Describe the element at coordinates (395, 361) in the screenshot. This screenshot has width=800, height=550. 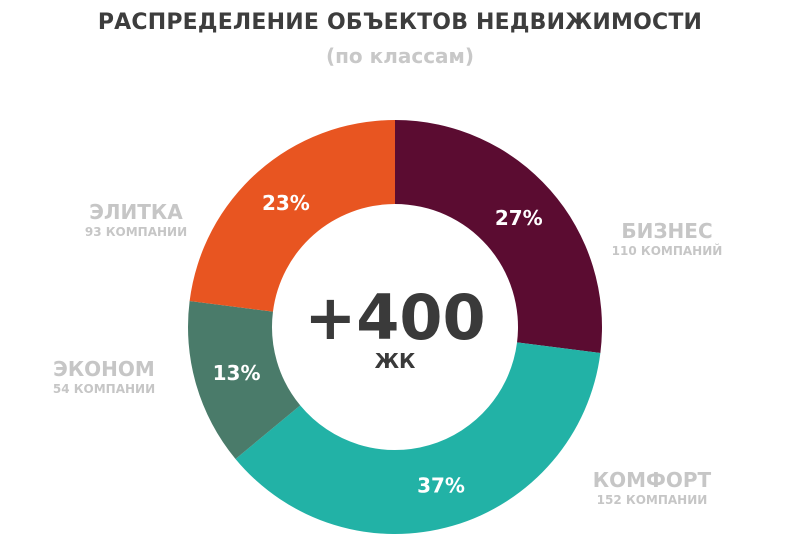
I see `center-label: ЖК` at that location.